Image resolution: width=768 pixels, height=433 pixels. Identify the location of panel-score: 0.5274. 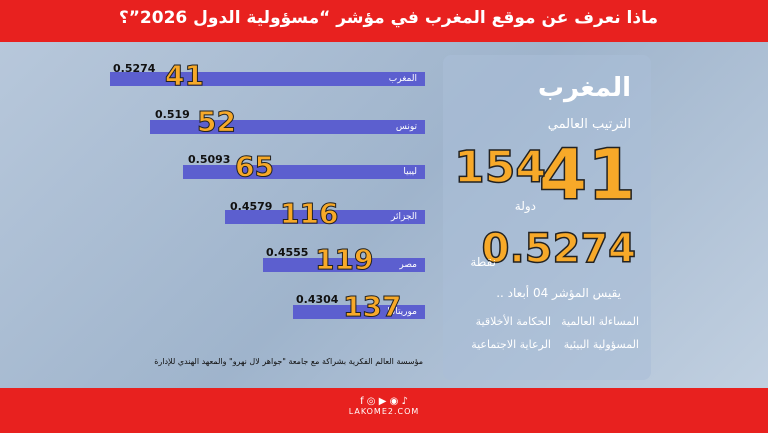
(559, 249).